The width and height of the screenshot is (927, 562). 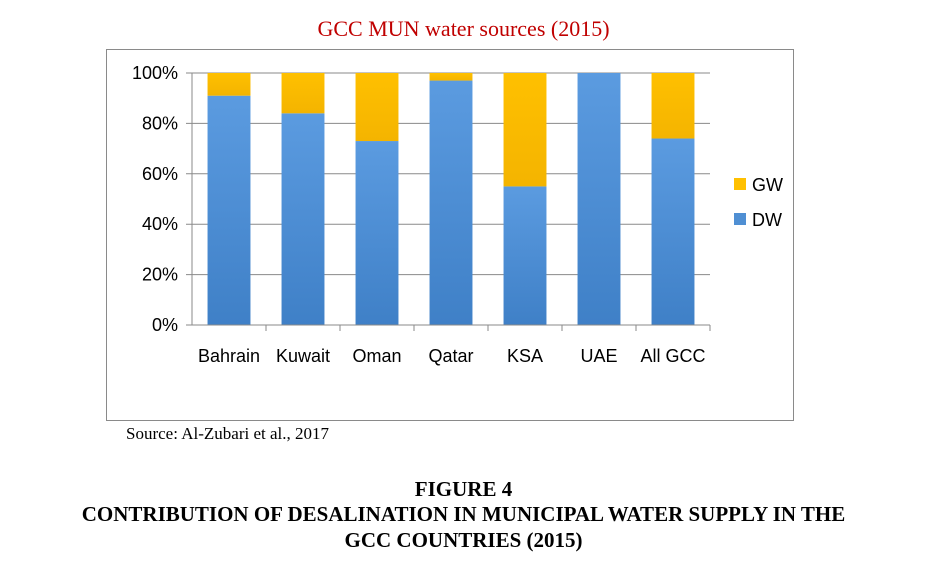 I want to click on legend-swatch-dw, so click(x=740, y=219).